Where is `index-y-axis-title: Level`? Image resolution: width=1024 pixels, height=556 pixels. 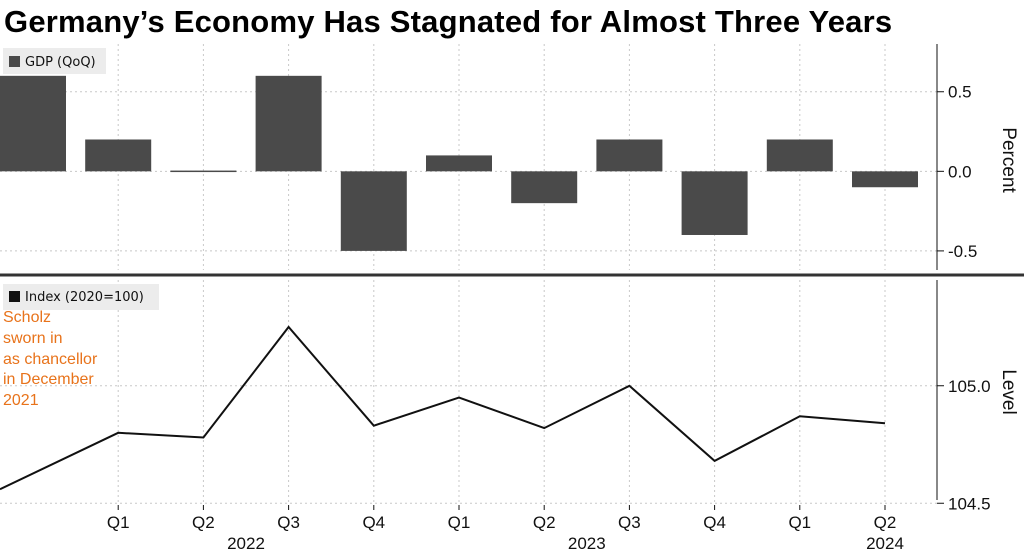 index-y-axis-title: Level is located at coordinates (1008, 391).